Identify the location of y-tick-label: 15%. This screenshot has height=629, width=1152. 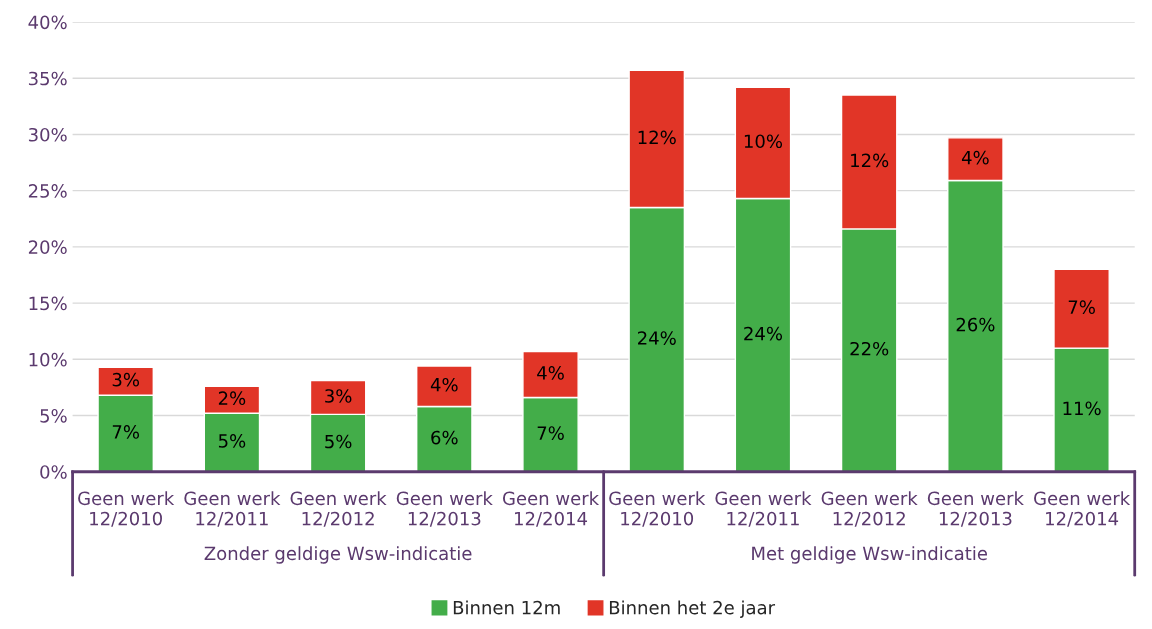
(48, 303).